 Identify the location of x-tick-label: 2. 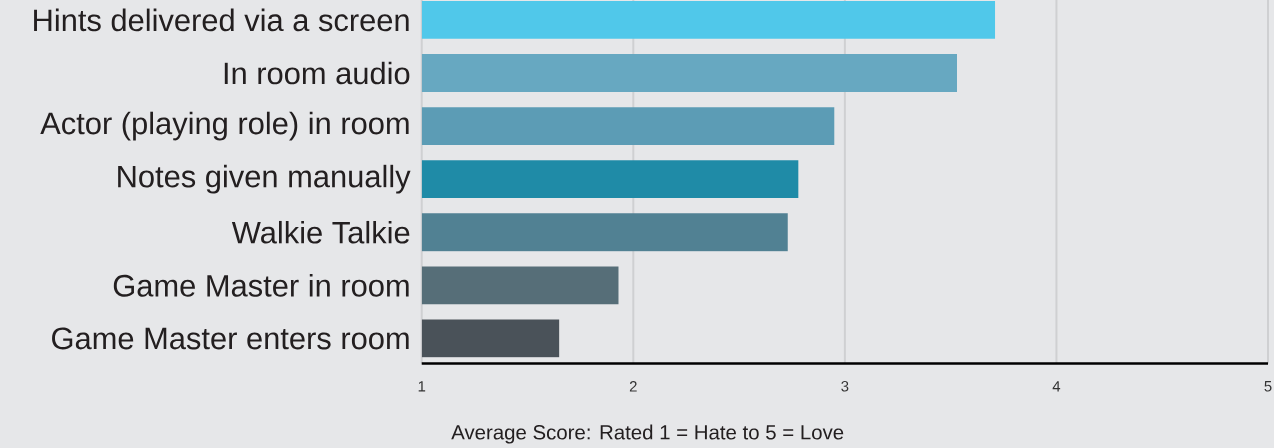
(633, 386).